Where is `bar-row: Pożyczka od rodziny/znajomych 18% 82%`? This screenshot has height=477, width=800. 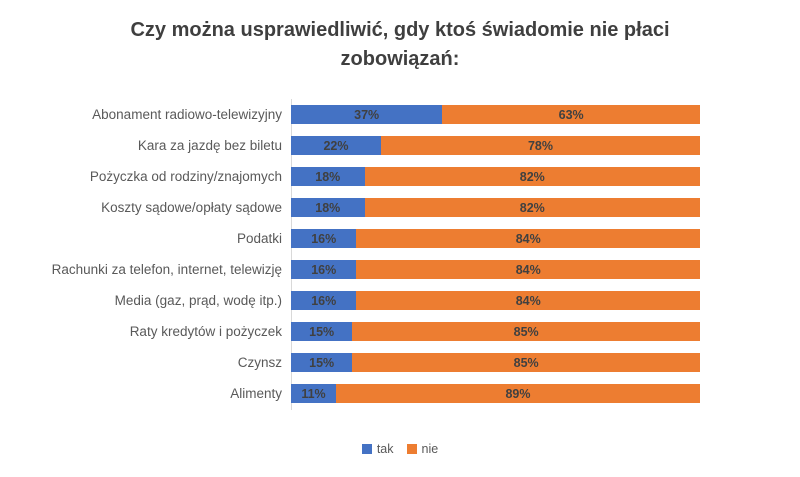
bar-row: Pożyczka od rodziny/znajomych 18% 82% is located at coordinates (400, 176).